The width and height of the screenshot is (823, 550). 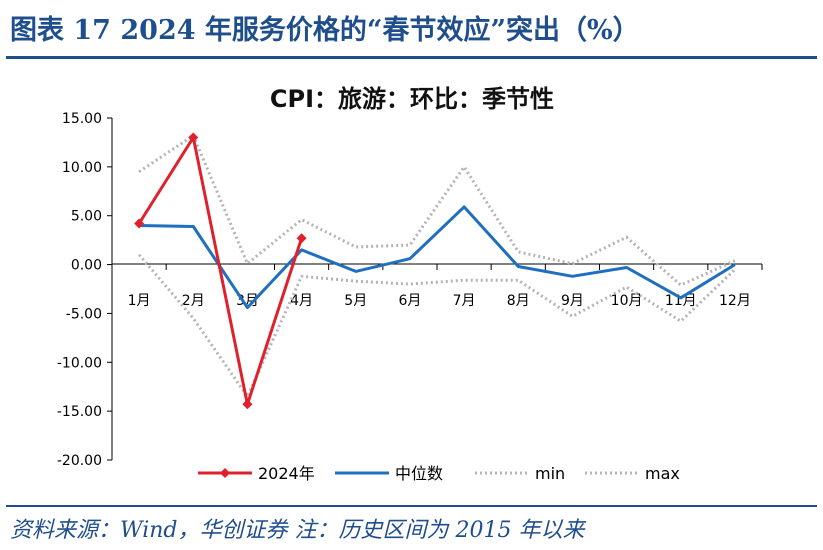 I want to click on figure-title: 图表 17 2024 年服务价格的“春节效应”突出（%）, so click(x=325, y=30).